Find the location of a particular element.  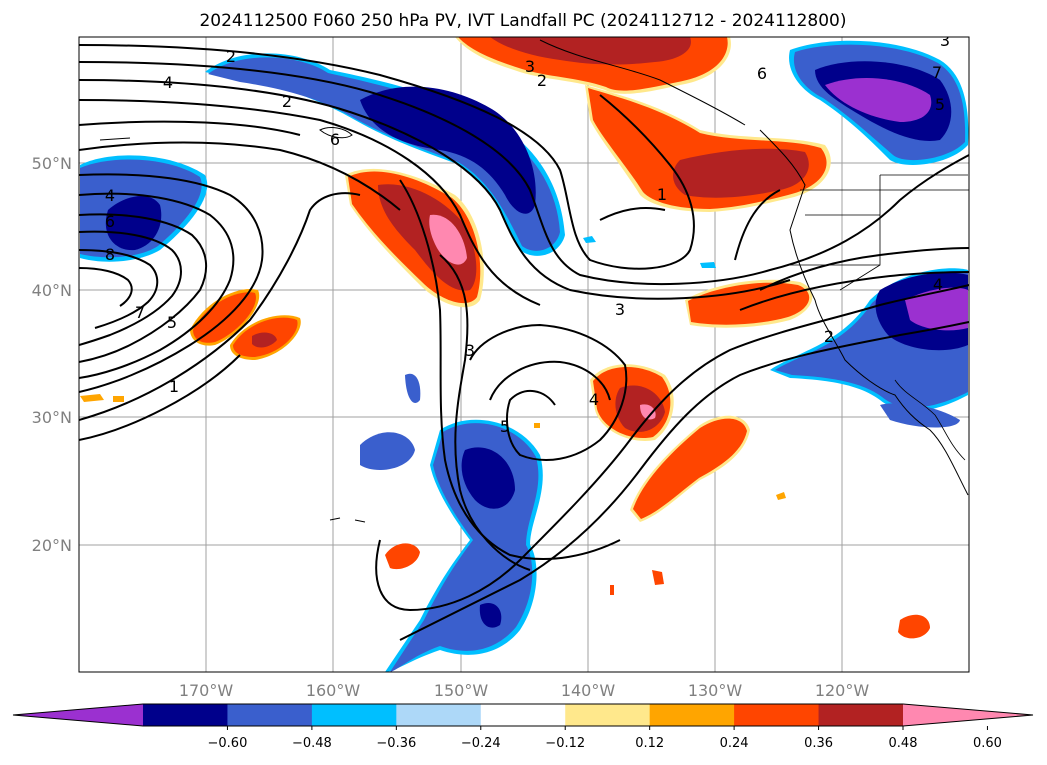

colorbar-tick-label: −0.24 is located at coordinates (481, 743).